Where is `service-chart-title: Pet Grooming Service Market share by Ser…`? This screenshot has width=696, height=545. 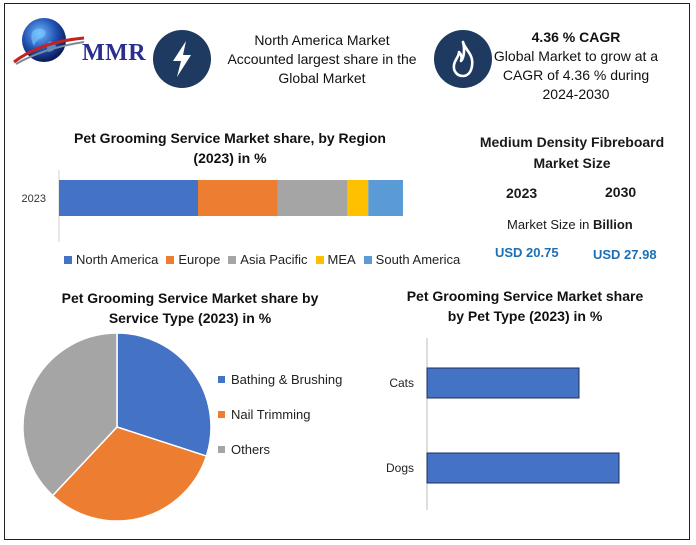
service-chart-title: Pet Grooming Service Market share by Ser… is located at coordinates (190, 308).